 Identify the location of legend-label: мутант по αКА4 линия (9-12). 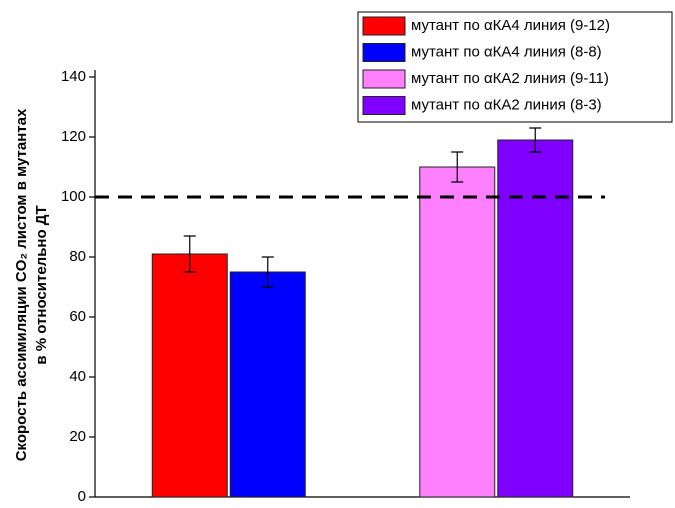
(510, 25).